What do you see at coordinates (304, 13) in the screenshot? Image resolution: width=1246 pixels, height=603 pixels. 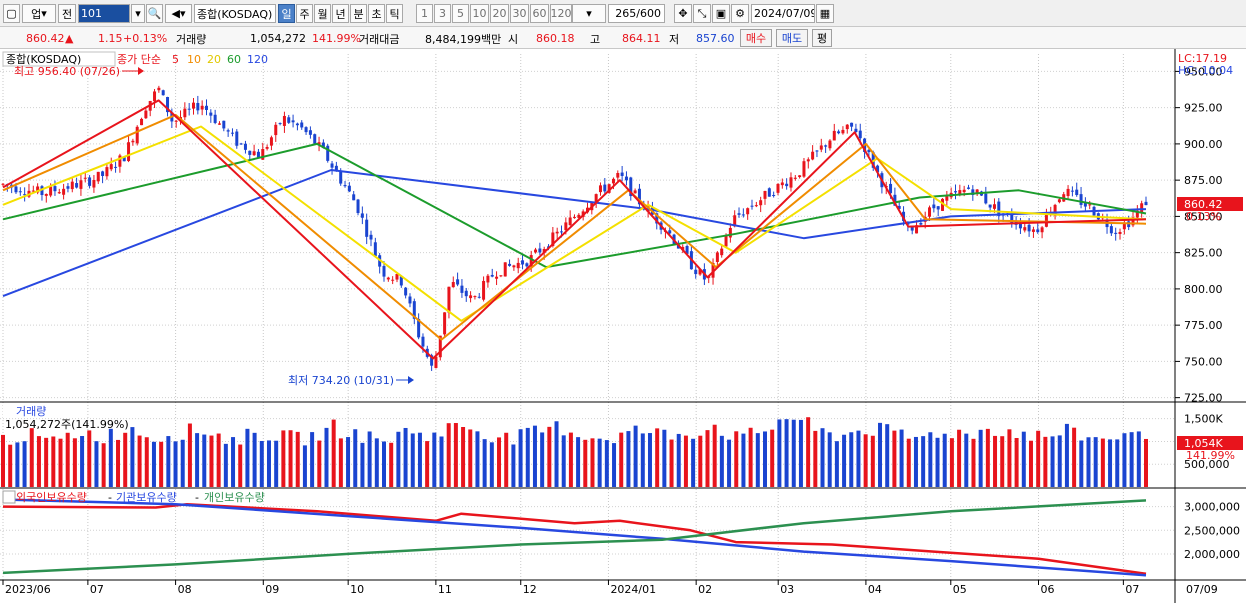 I see `period-button: 주` at bounding box center [304, 13].